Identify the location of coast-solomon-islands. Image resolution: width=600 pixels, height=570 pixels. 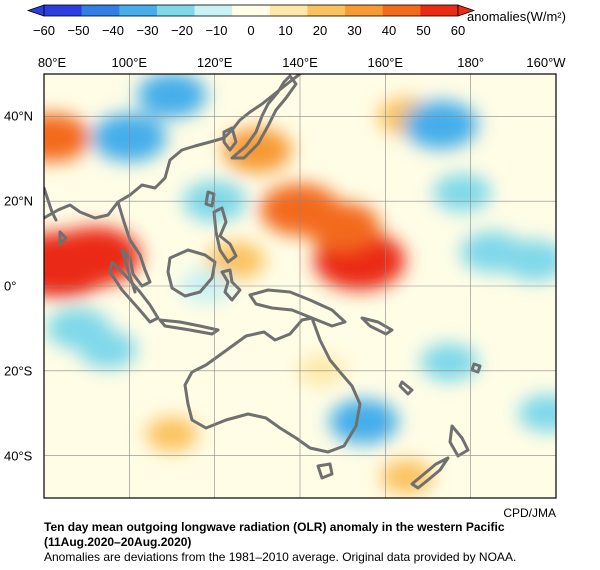
(377, 326).